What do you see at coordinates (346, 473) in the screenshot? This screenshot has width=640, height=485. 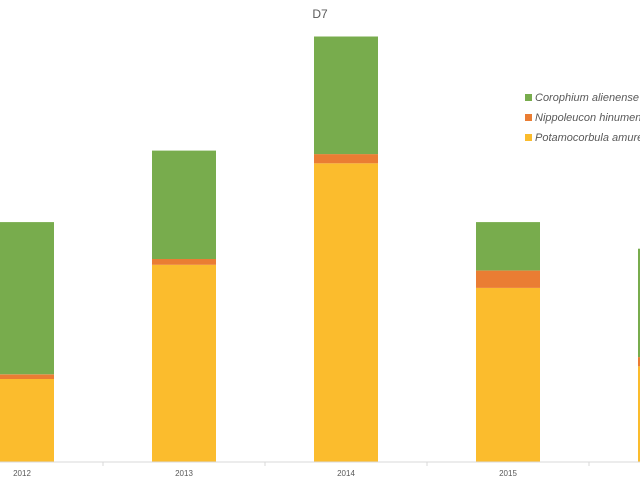 I see `x-tick-label: 2014` at bounding box center [346, 473].